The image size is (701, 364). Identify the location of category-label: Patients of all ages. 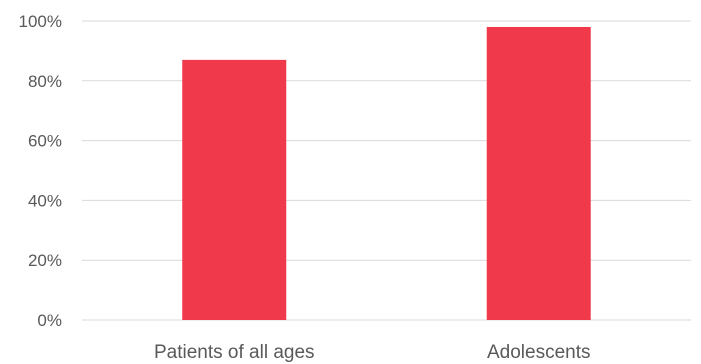
(234, 352).